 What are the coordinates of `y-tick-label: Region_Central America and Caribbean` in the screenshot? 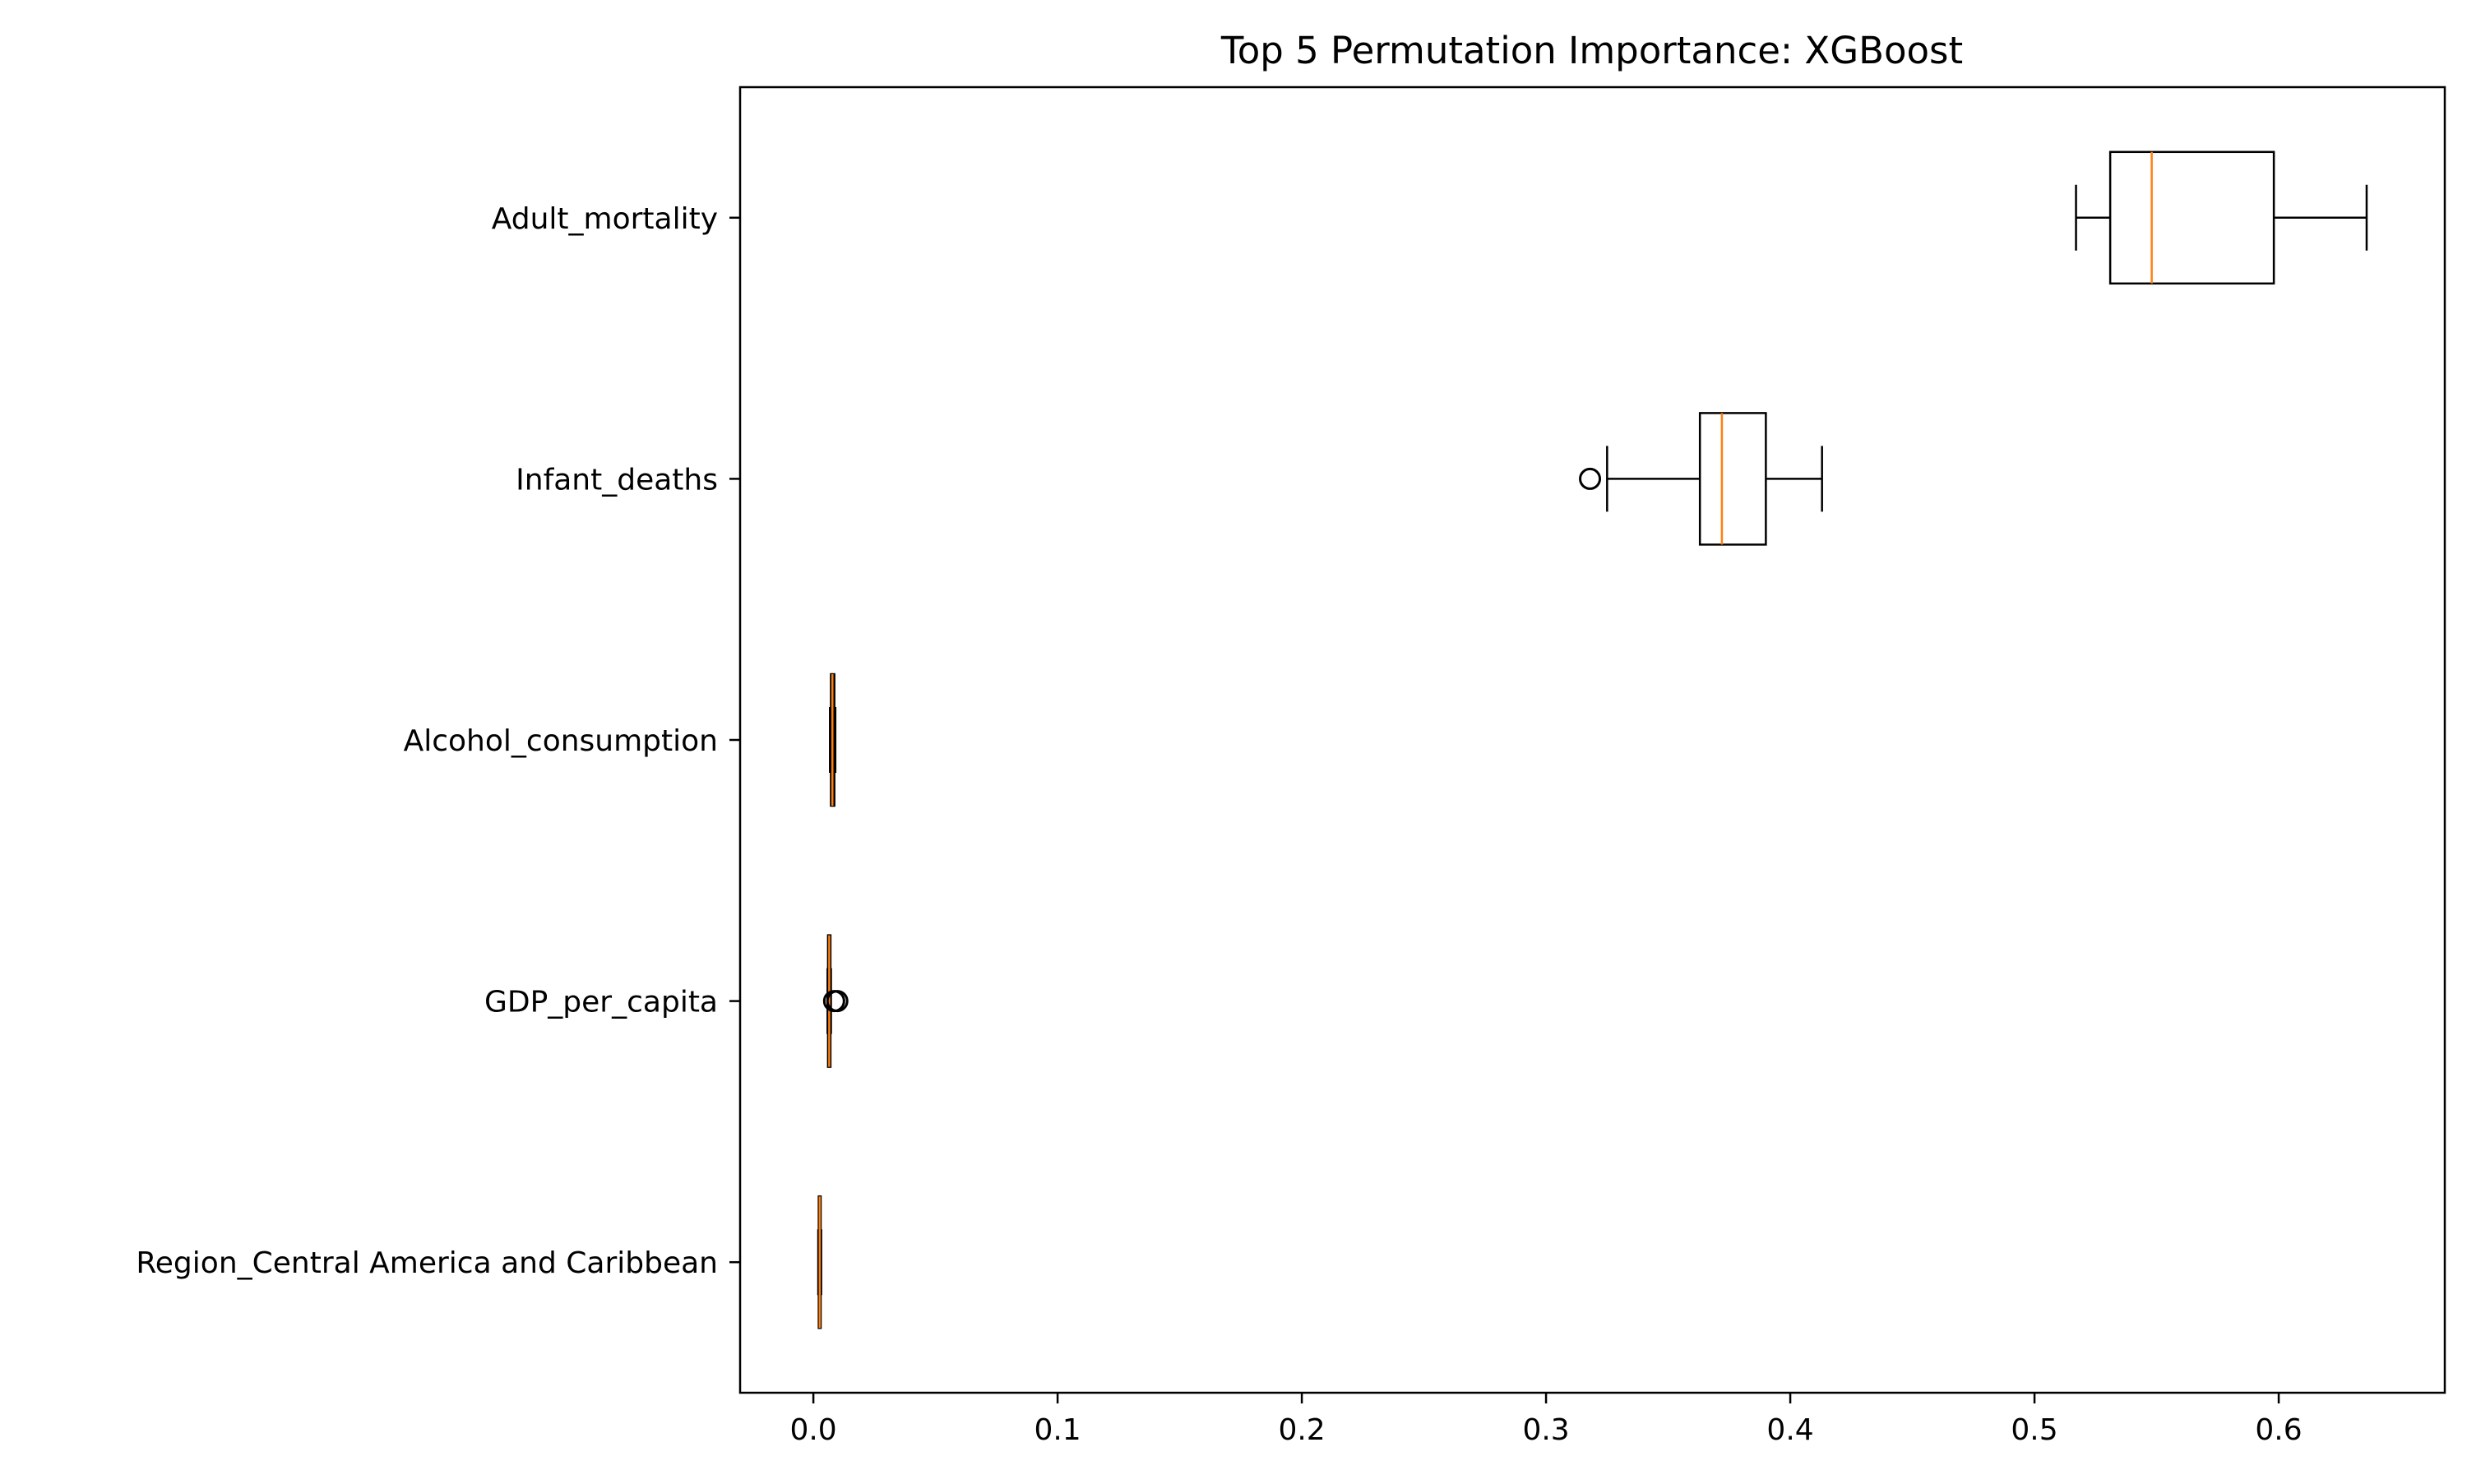 It's located at (427, 1263).